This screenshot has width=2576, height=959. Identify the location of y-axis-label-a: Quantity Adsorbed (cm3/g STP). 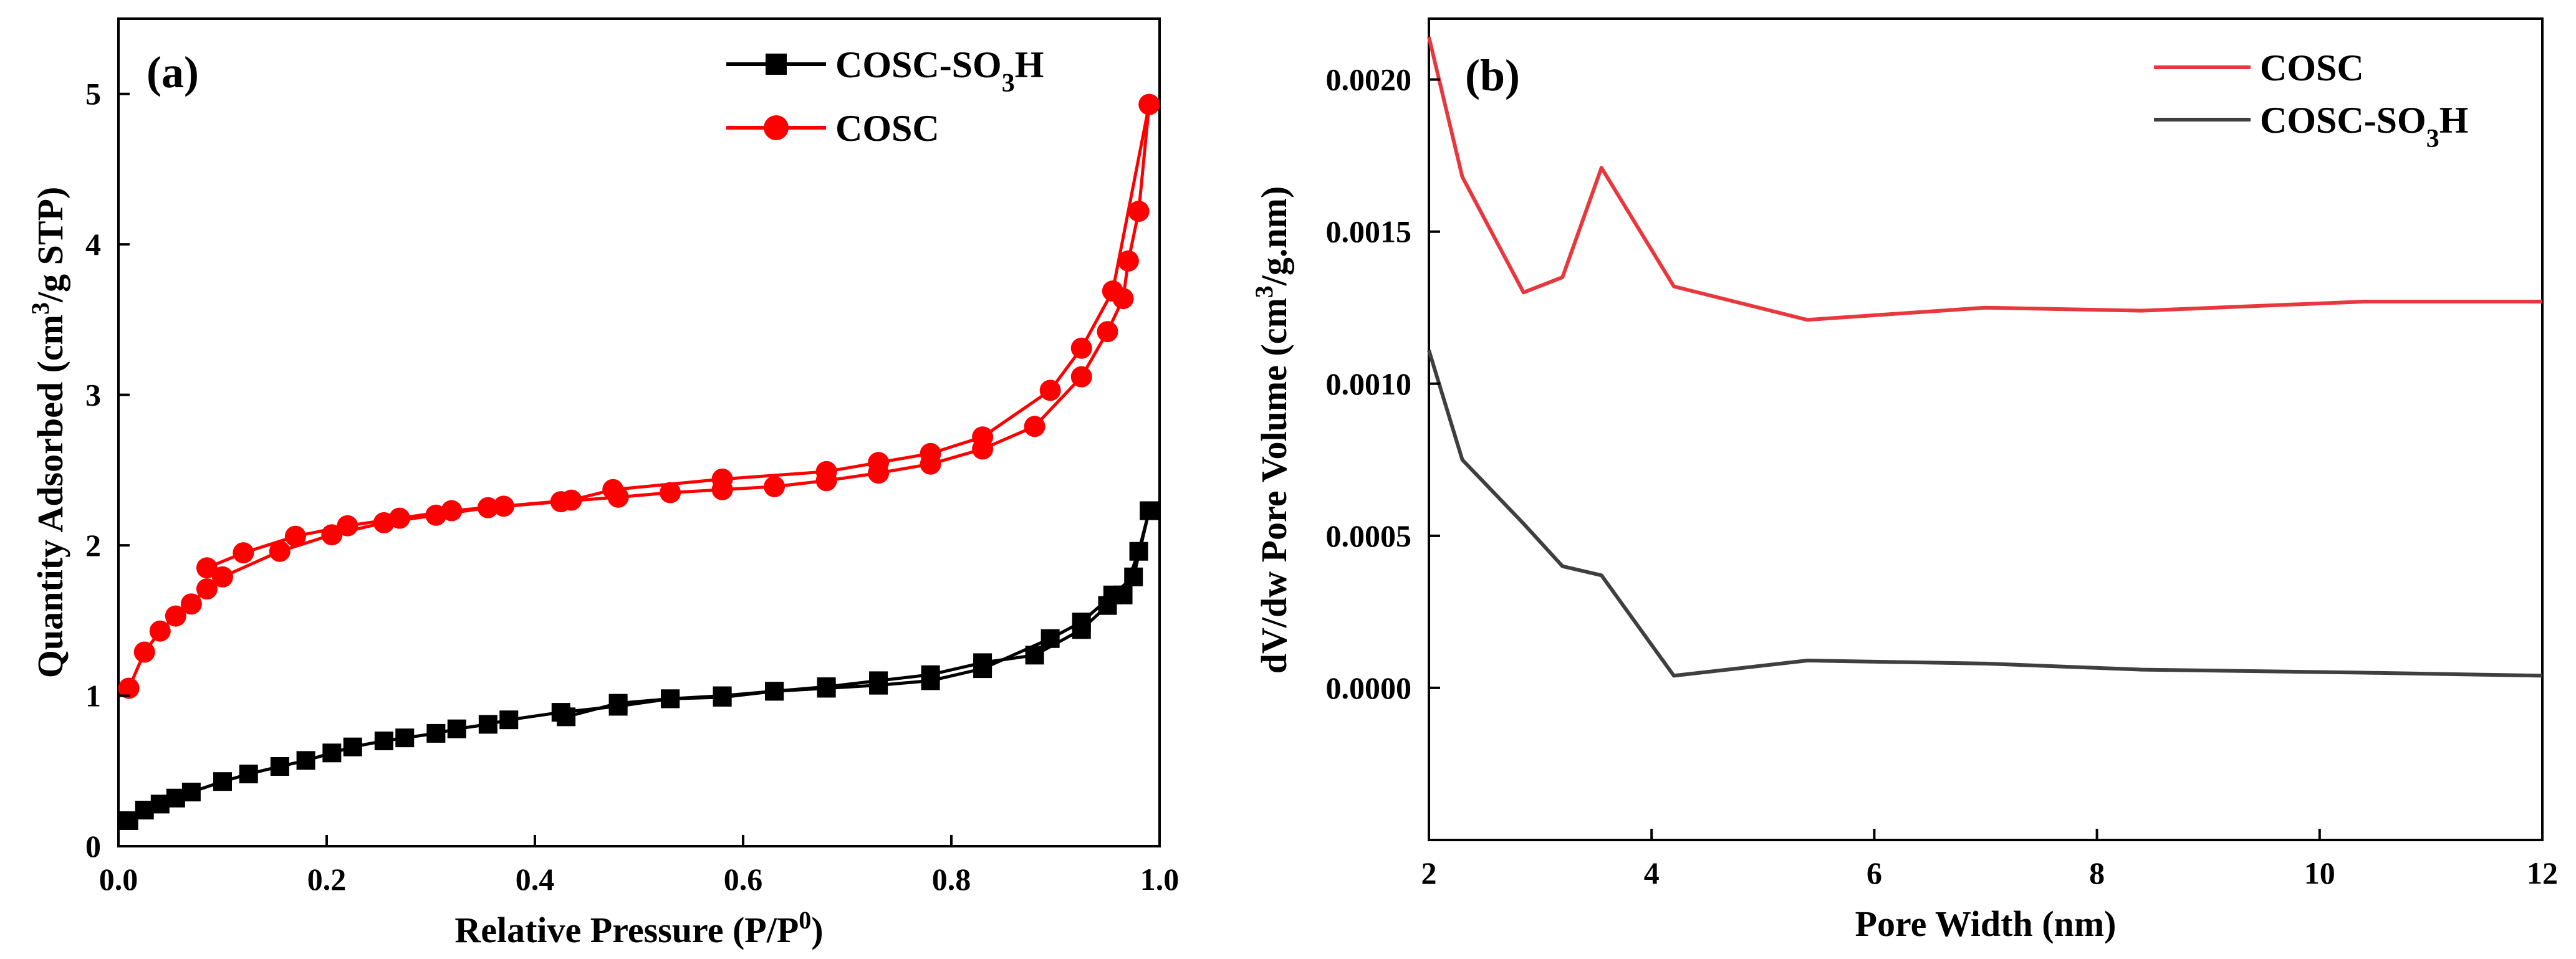
(48, 433).